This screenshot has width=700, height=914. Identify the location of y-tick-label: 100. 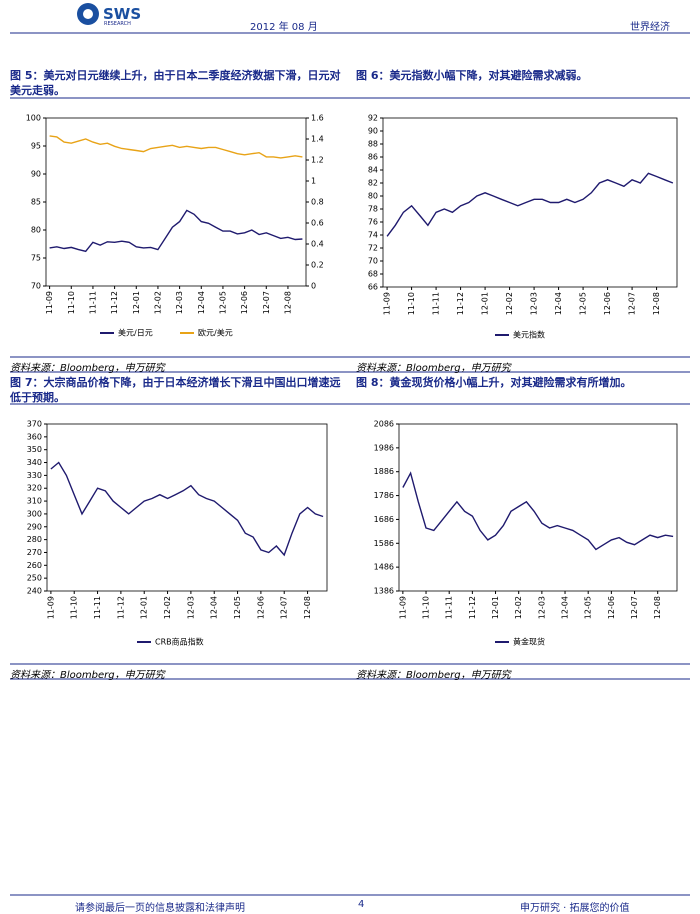
(33, 118).